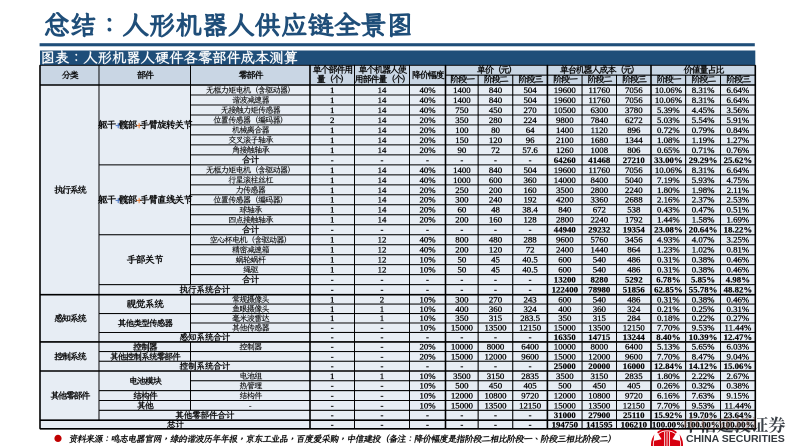  What do you see at coordinates (668, 318) in the screenshot?
I see `svg-text: 0.18%` at bounding box center [668, 318].